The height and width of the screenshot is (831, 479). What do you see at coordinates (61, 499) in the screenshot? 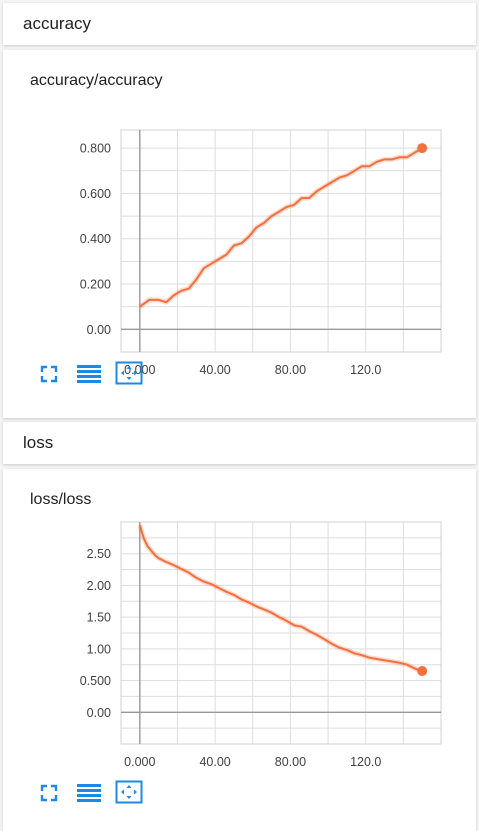
I see `card-title: loss/loss` at bounding box center [61, 499].